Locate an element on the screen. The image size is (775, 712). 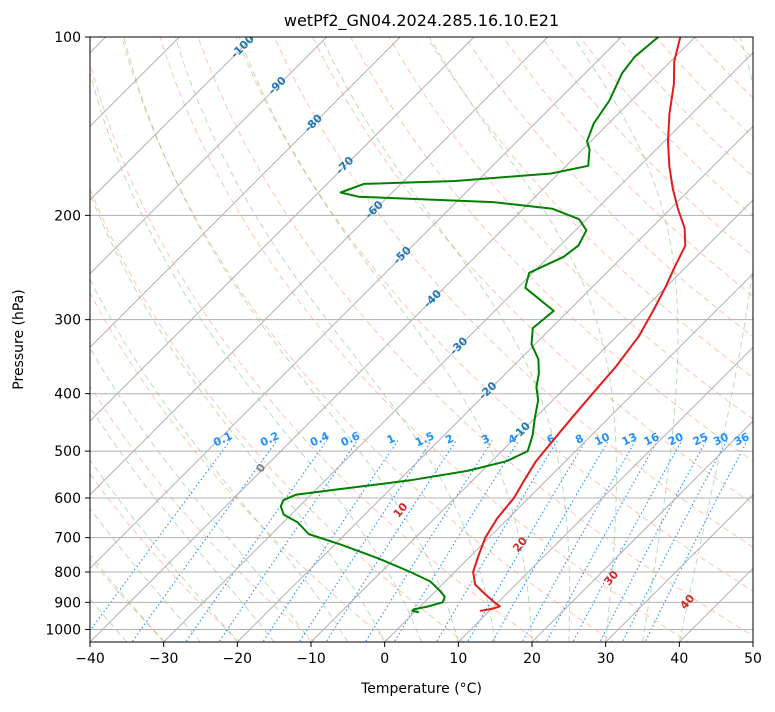
y-tick-label: 100 is located at coordinates (67, 38).